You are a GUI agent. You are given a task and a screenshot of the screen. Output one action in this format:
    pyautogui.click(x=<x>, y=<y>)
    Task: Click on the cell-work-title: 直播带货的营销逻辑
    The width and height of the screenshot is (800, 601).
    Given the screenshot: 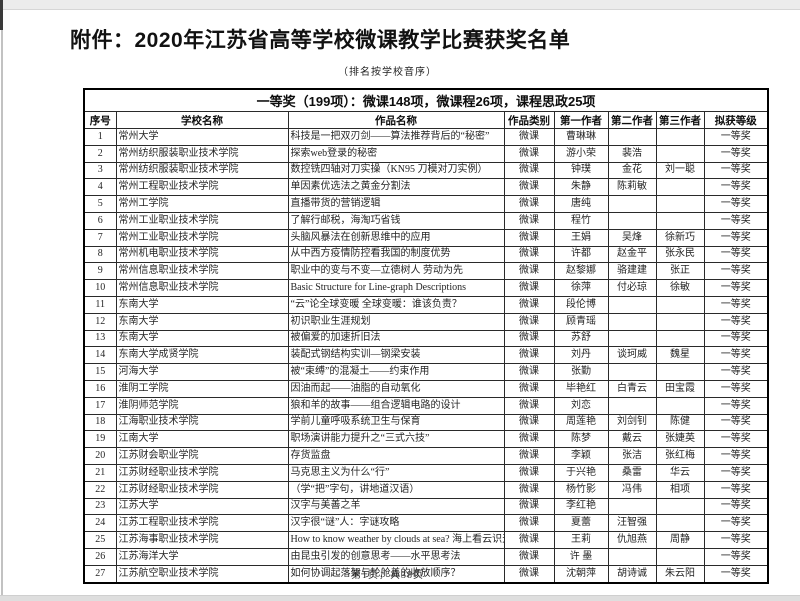 What is the action you would take?
    pyautogui.click(x=396, y=204)
    